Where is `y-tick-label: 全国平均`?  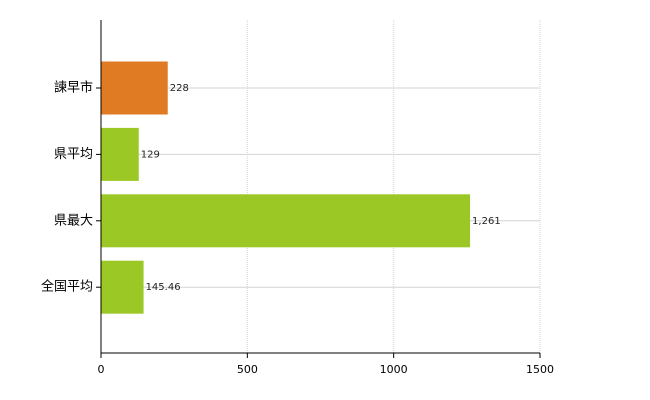
y-tick-label: 全国平均 is located at coordinates (67, 287).